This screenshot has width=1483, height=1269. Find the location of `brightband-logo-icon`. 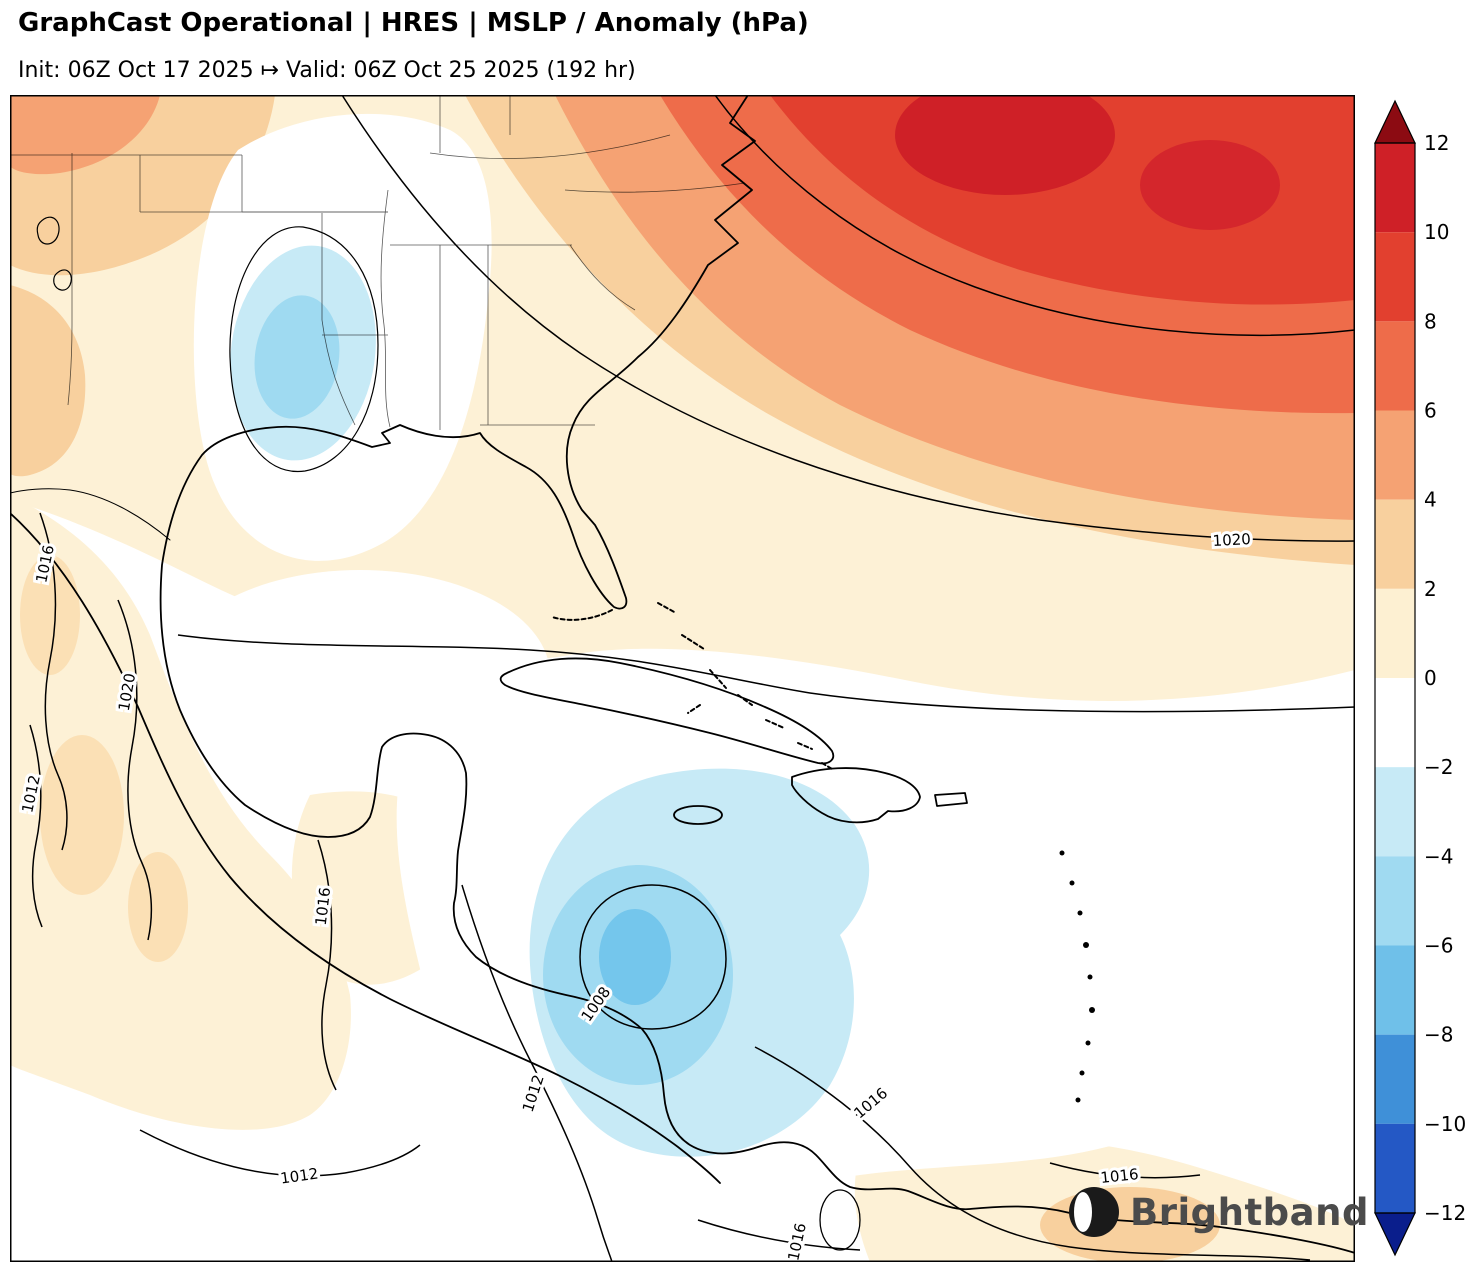

brightband-logo-icon is located at coordinates (1094, 1212).